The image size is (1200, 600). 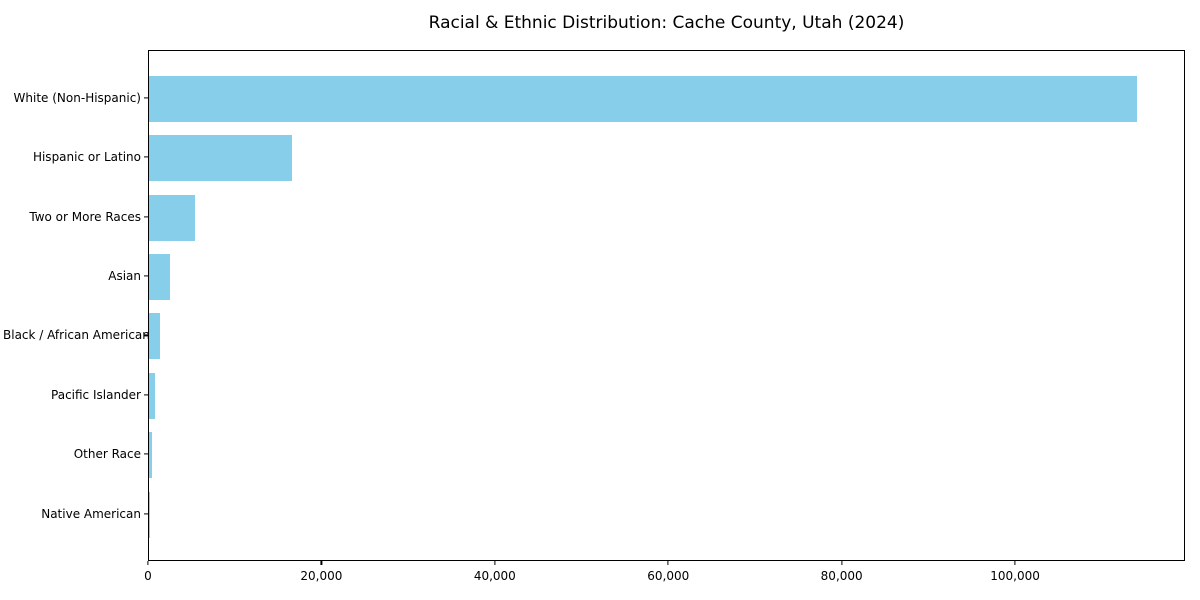 What do you see at coordinates (91, 513) in the screenshot?
I see `ytick-label-native-american: Native American` at bounding box center [91, 513].